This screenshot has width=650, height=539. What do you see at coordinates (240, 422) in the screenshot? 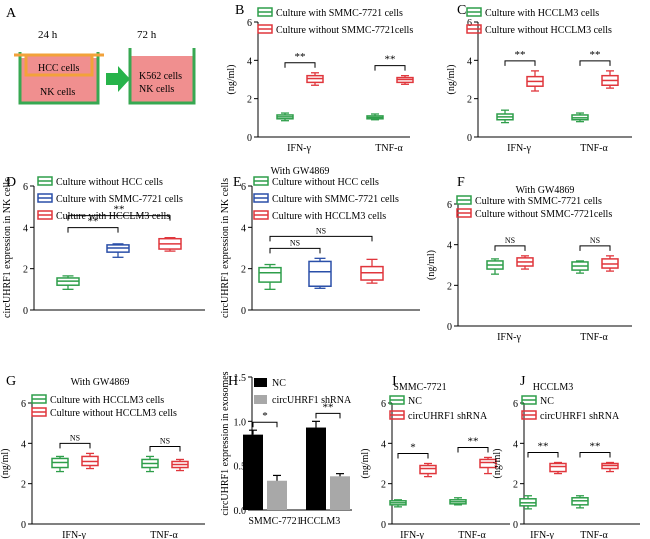
I see `y-tick-label: 1.0` at bounding box center [240, 422].